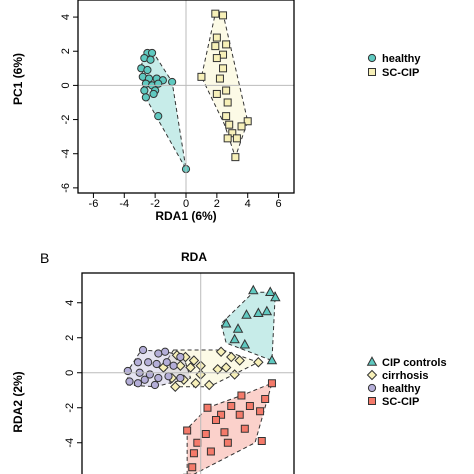  Describe the element at coordinates (414, 363) in the screenshot. I see `panel-b-legend-label: CIP controls` at that location.